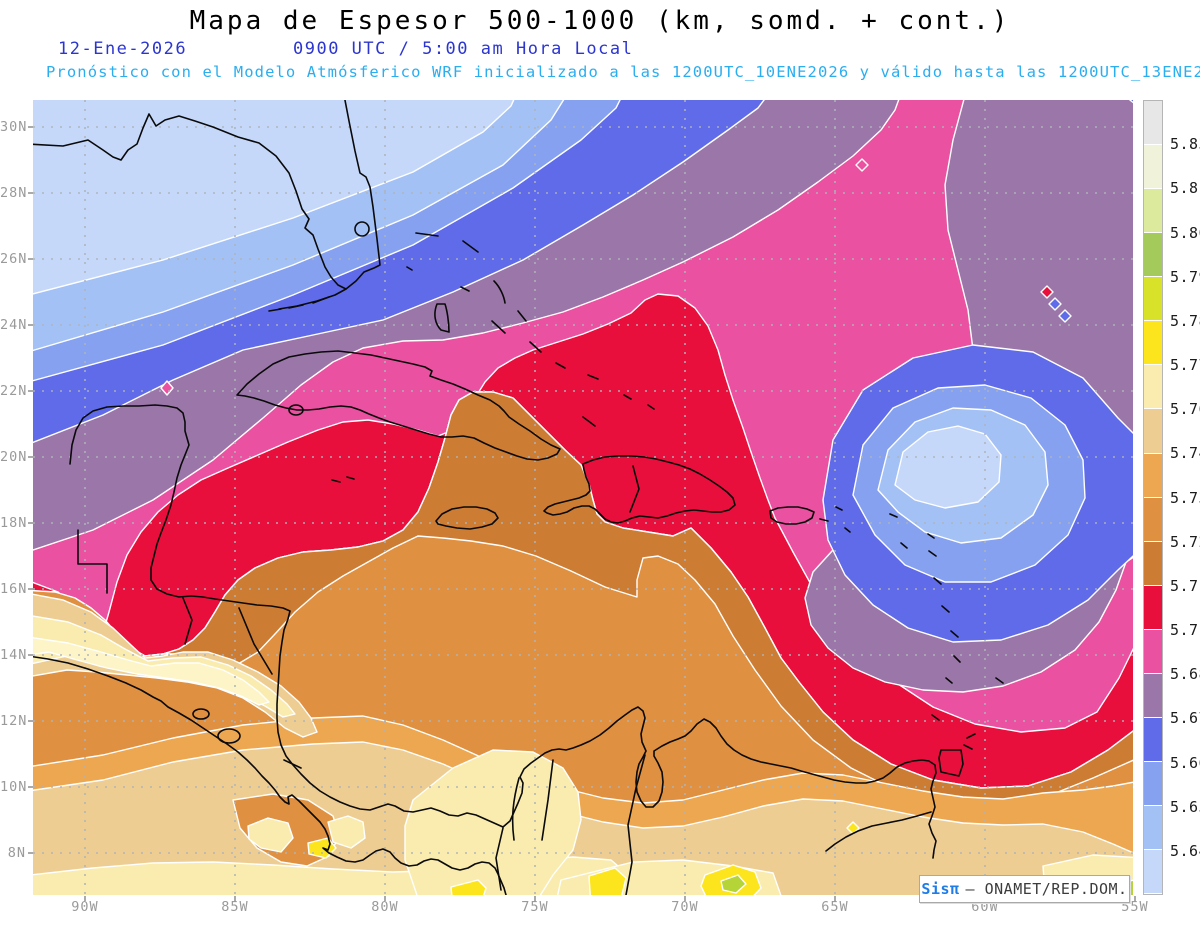 This screenshot has height=927, width=1200. What do you see at coordinates (362, 229) in the screenshot?
I see `lake-okeechobee` at bounding box center [362, 229].